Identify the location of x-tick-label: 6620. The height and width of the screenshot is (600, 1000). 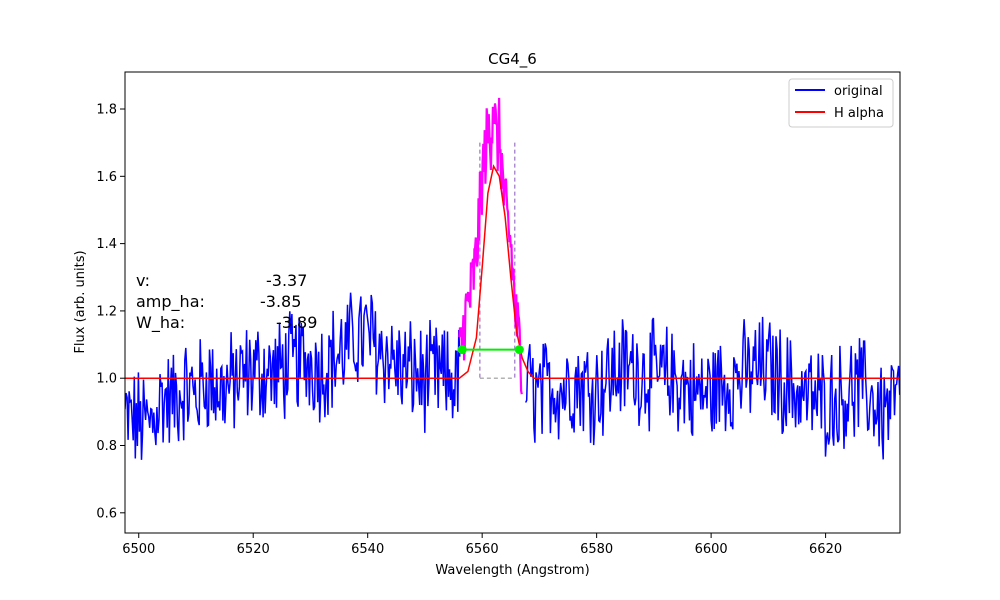
(825, 549).